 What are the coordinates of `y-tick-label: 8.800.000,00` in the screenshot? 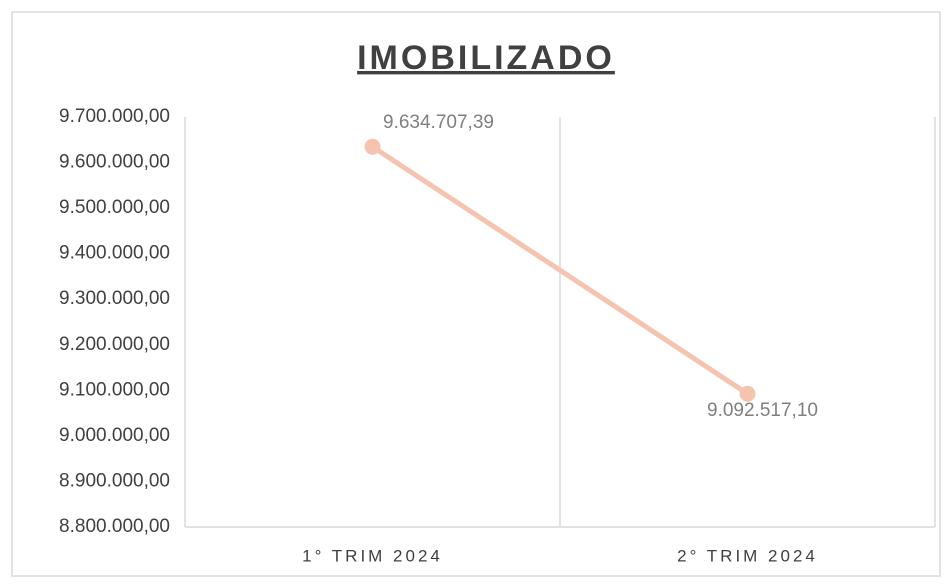 It's located at (114, 526).